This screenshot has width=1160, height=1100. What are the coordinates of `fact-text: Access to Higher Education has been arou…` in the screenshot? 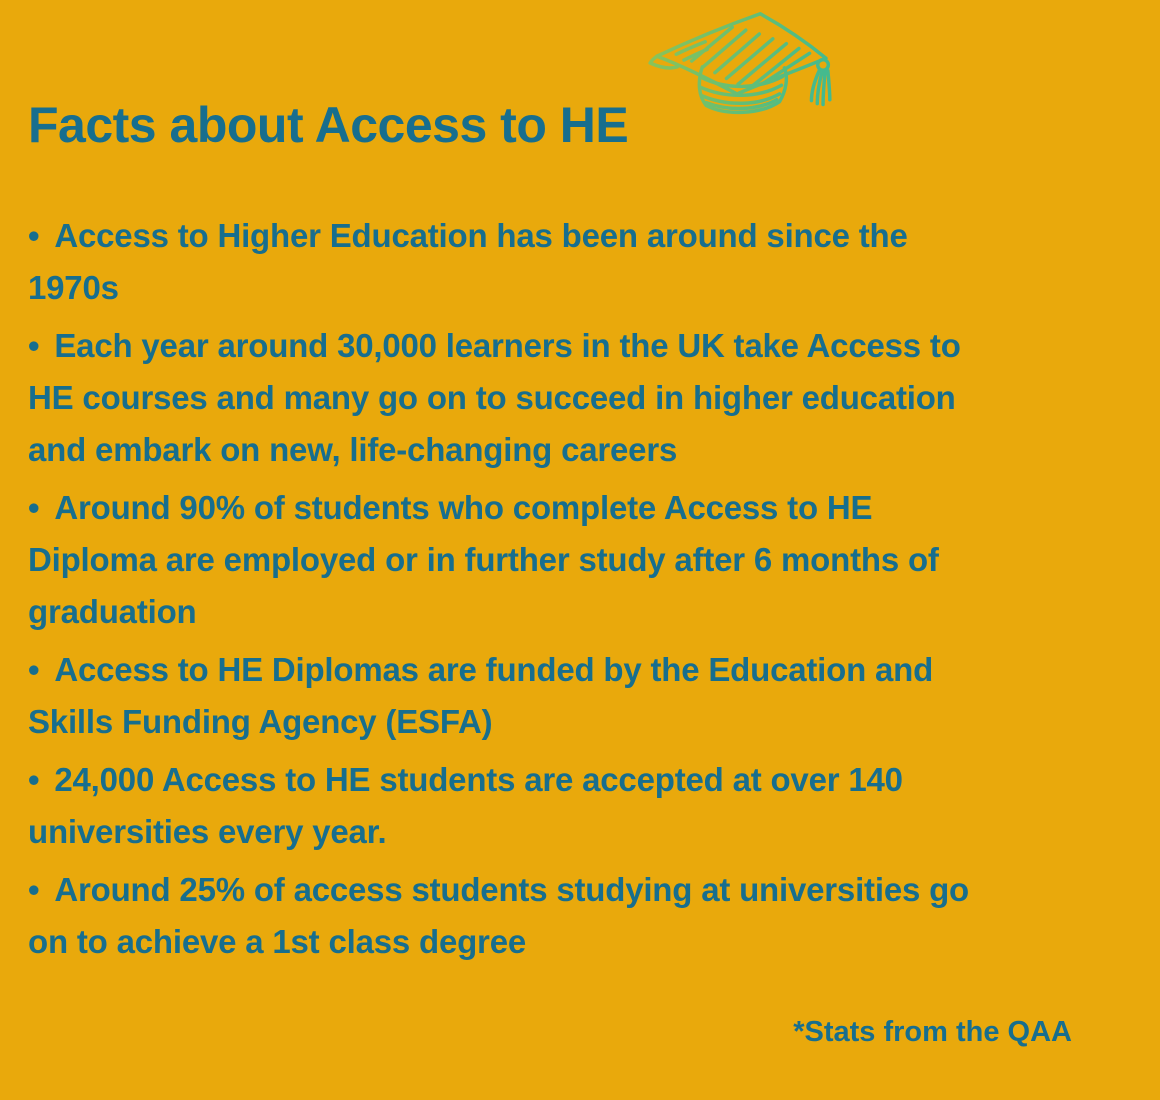 It's located at (468, 261).